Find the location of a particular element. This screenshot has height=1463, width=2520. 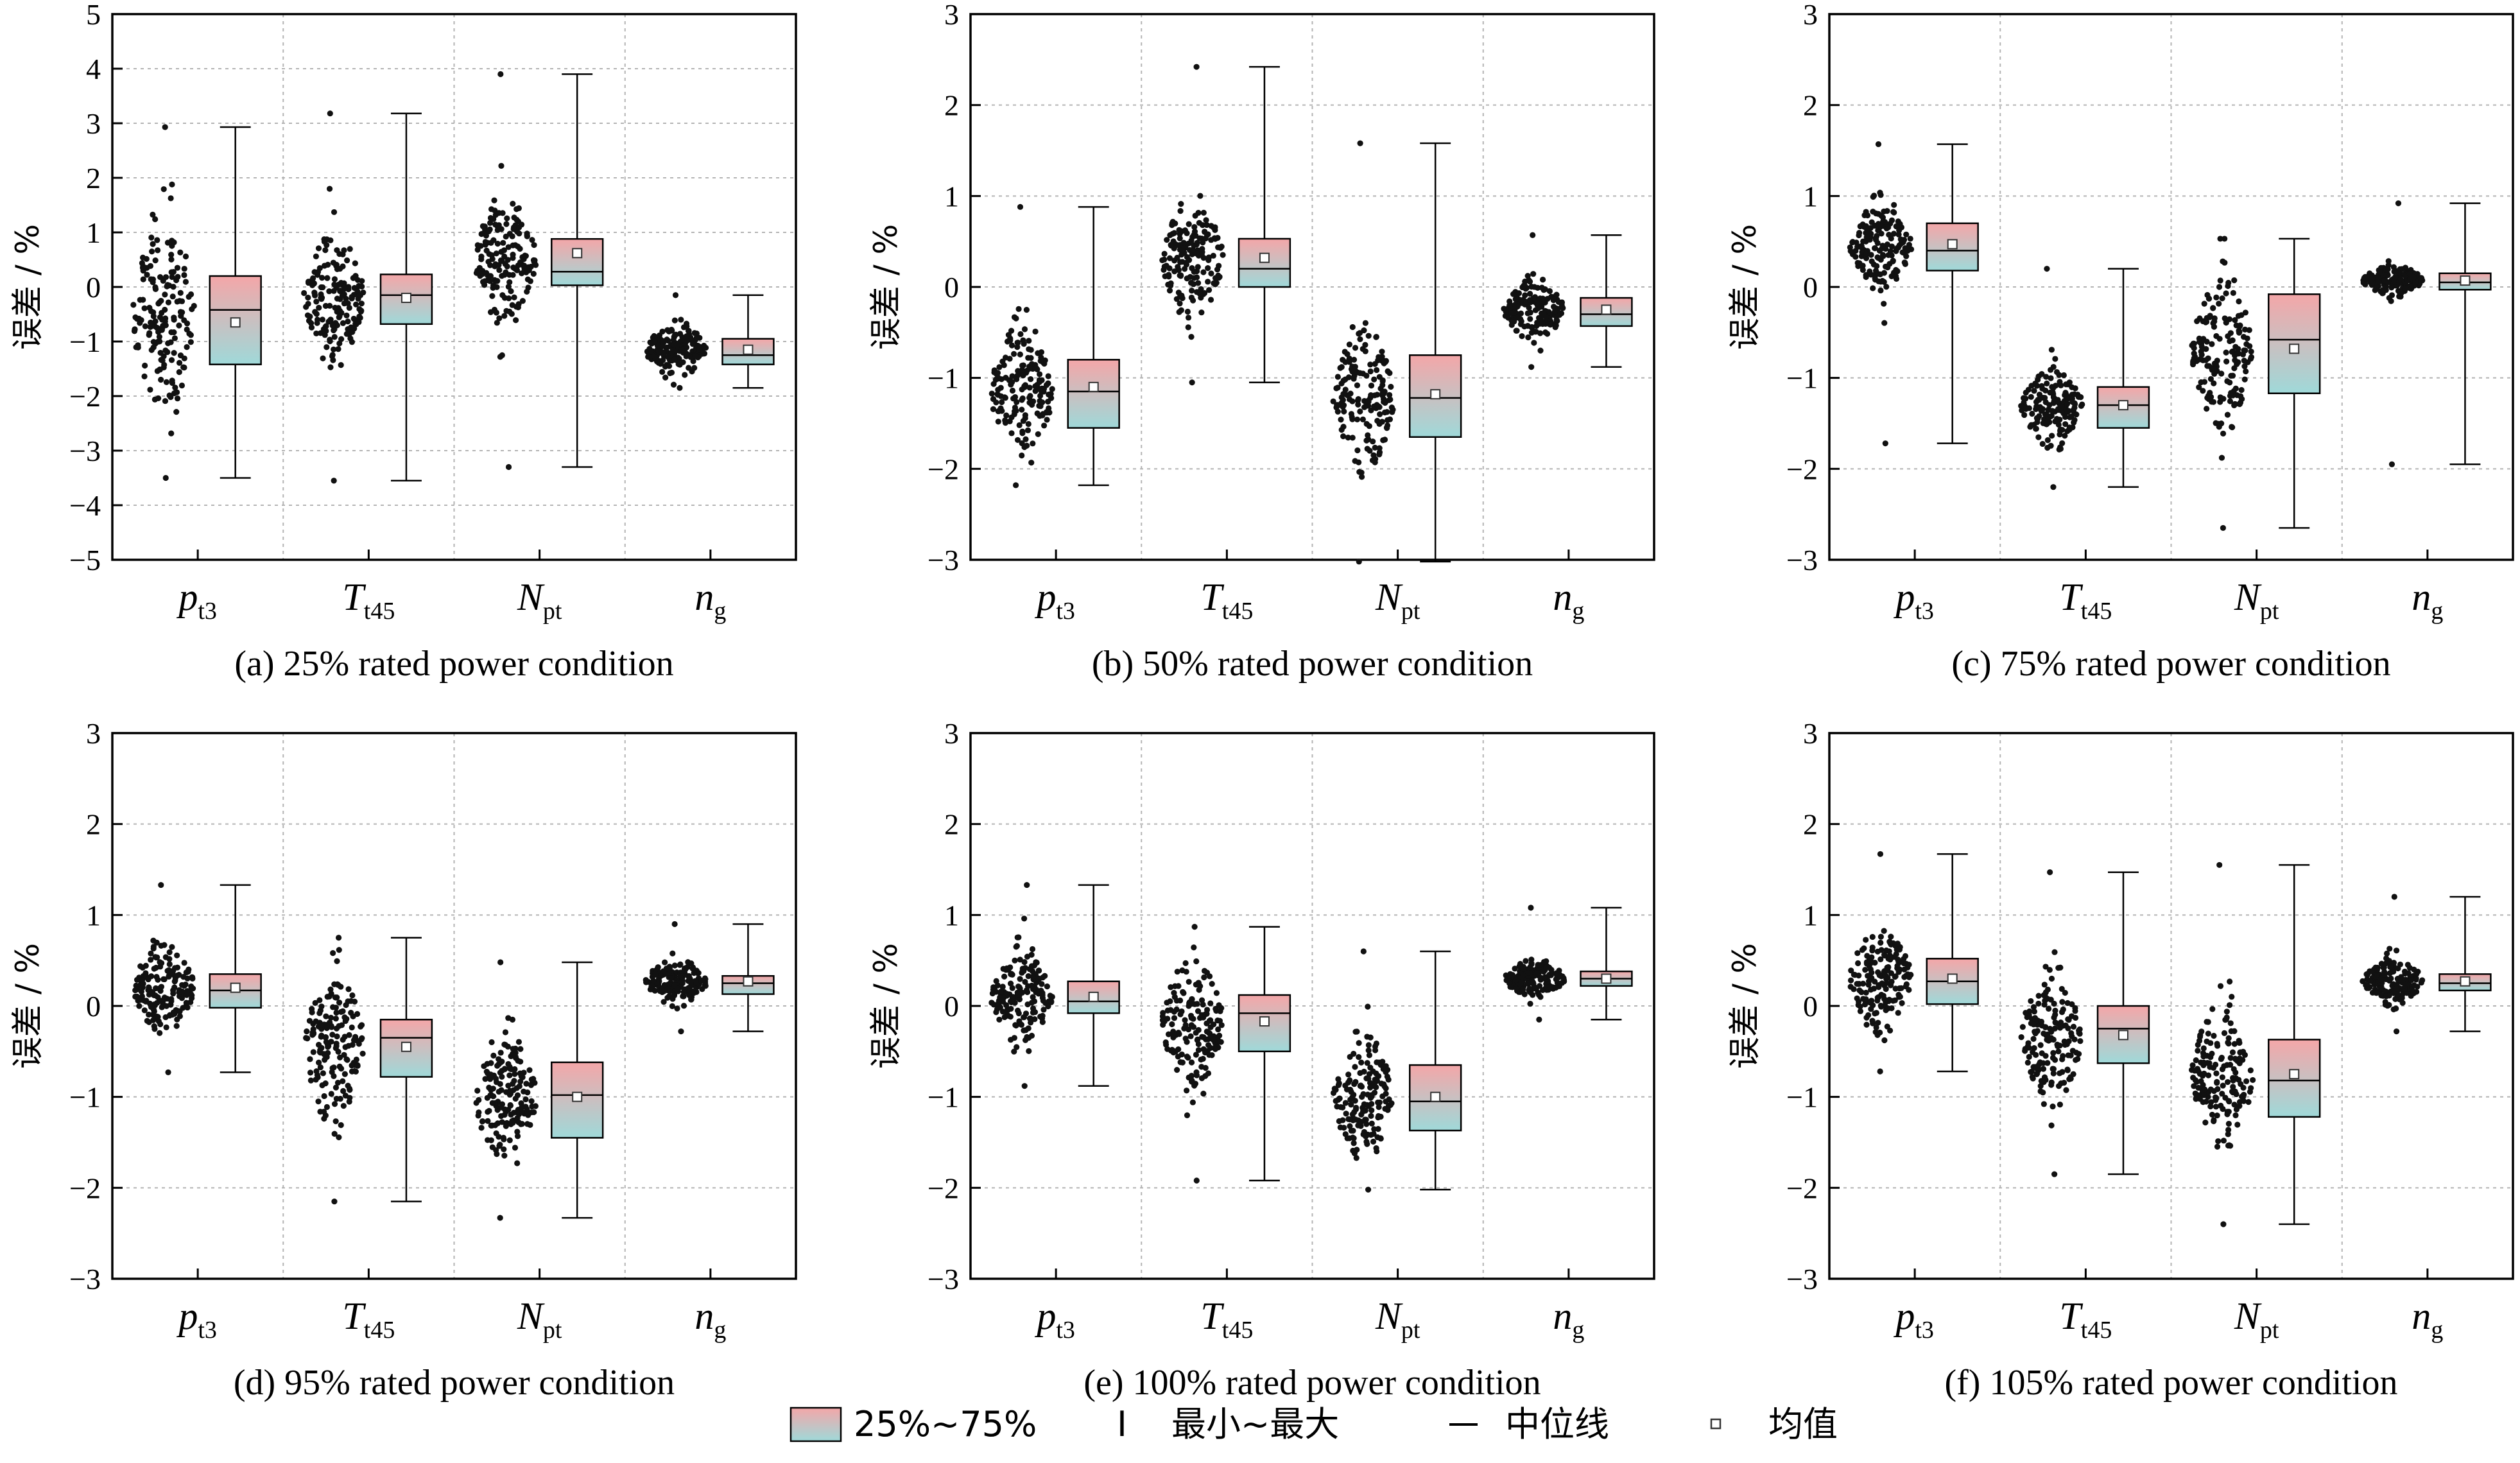

category-symbol: T is located at coordinates (2071, 1316).